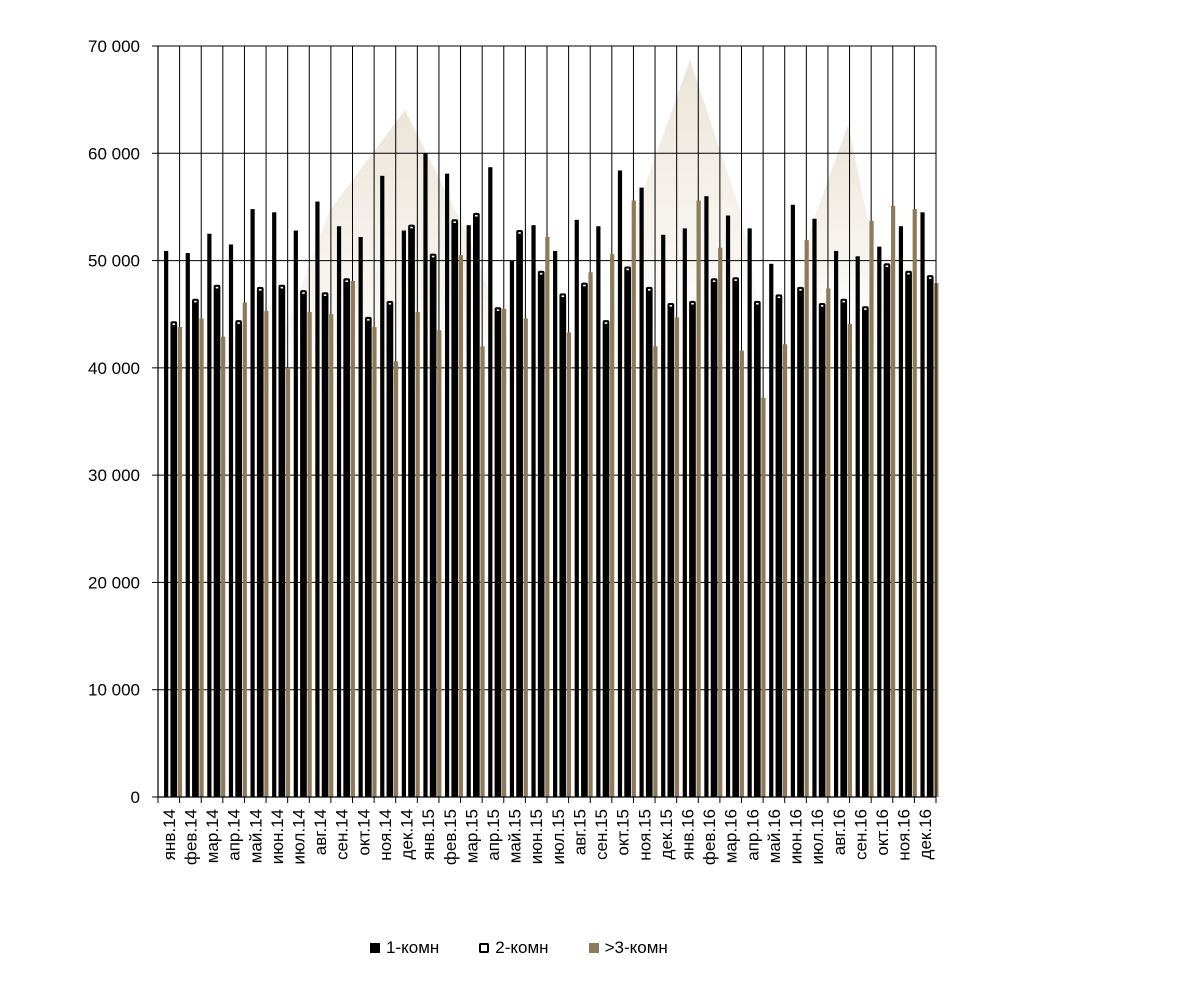 The image size is (1200, 983). Describe the element at coordinates (320, 832) in the screenshot. I see `x-tick-label: авг.14` at that location.